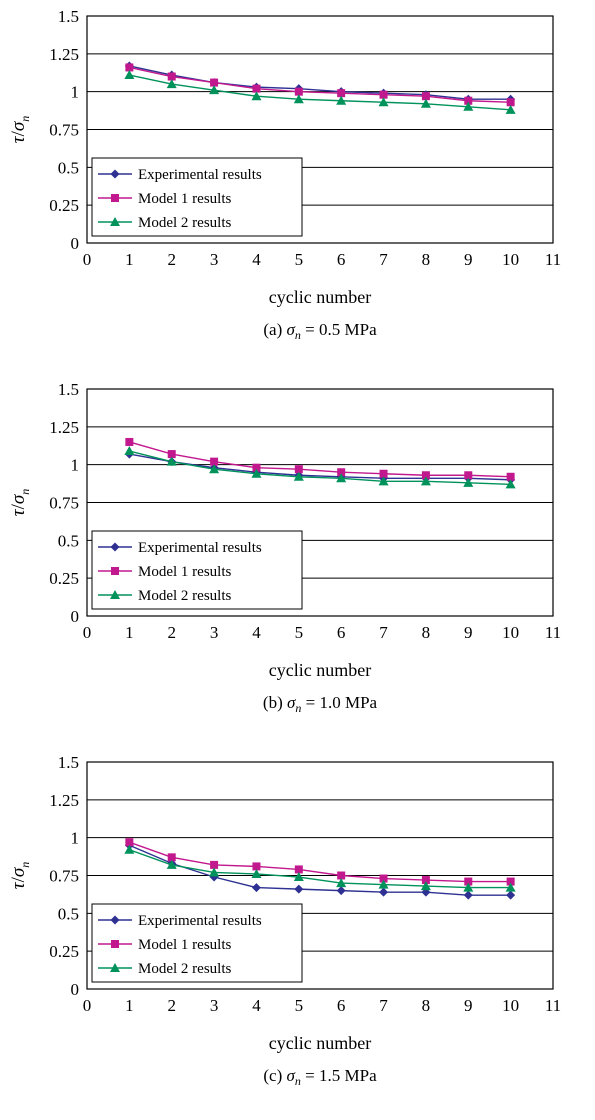 The width and height of the screenshot is (595, 1120). I want to click on caption-prefix: (c), so click(274, 1075).